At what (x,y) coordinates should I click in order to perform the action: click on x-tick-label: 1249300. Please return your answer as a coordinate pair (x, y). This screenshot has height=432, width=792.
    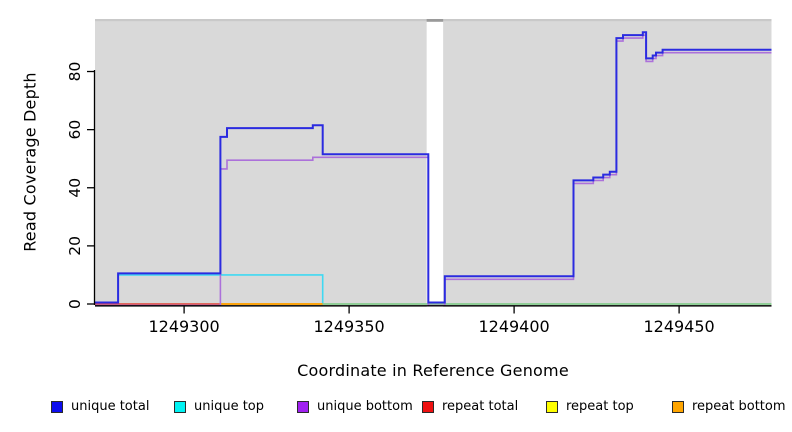
    Looking at the image, I should click on (183, 326).